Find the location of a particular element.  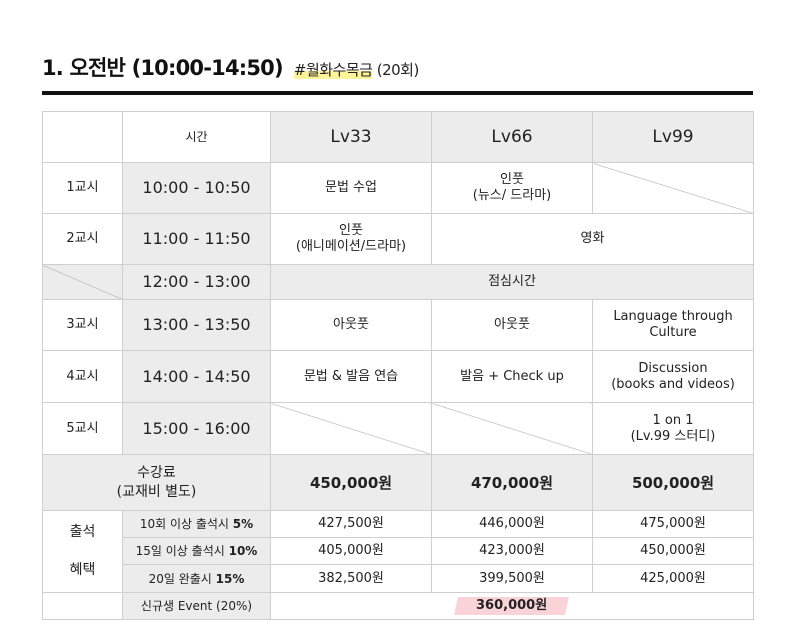

header-lv99: Lv99 is located at coordinates (673, 137).